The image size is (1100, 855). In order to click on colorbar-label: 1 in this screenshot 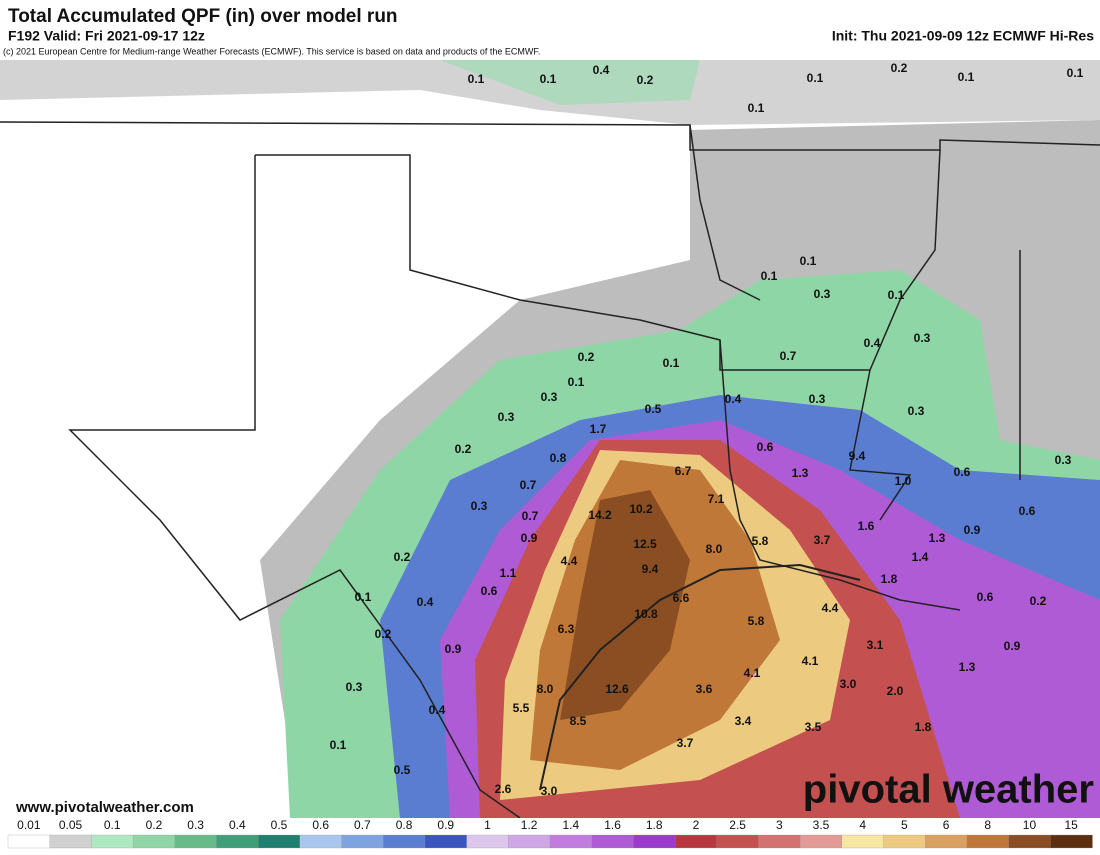, I will do `click(487, 825)`.